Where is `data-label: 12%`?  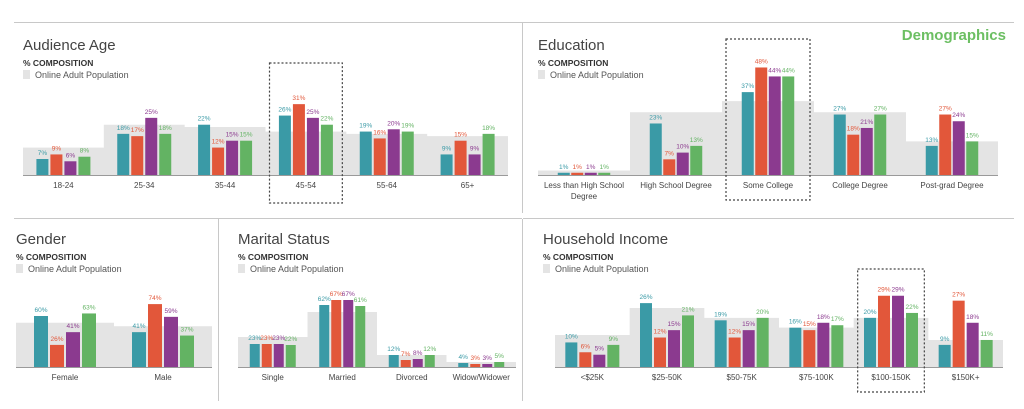 data-label: 12% is located at coordinates (429, 349).